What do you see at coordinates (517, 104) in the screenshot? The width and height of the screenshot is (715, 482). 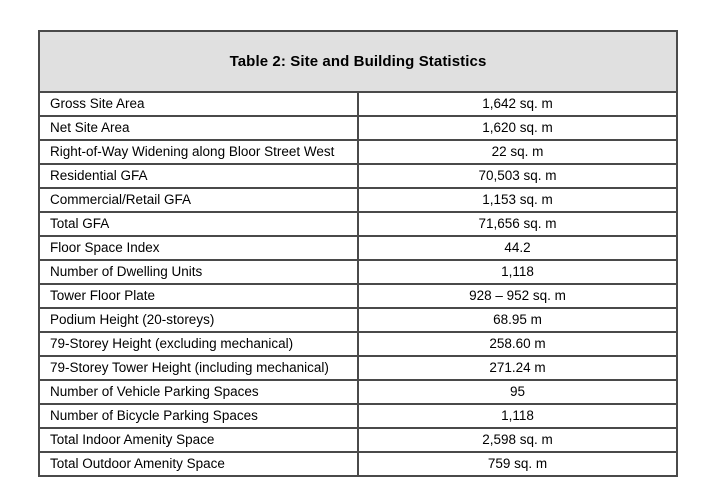 I see `row-value: 1,642 sq. m` at bounding box center [517, 104].